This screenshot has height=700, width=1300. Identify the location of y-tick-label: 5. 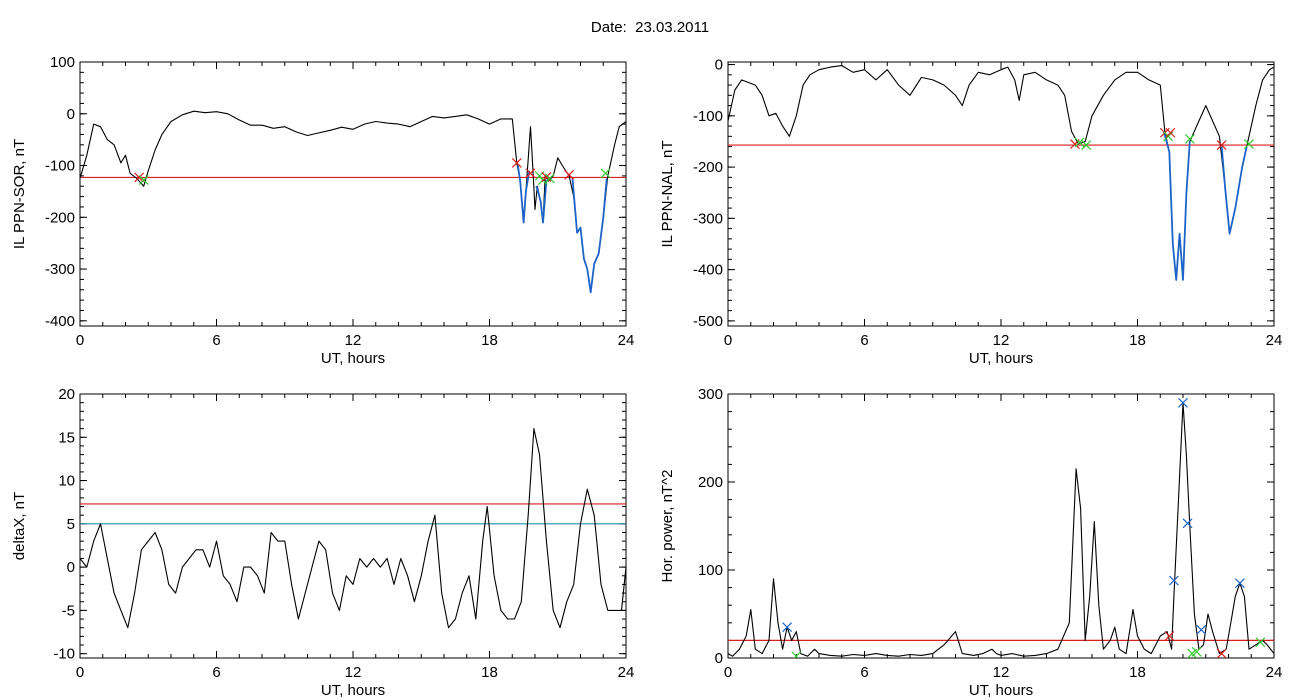
(71, 524).